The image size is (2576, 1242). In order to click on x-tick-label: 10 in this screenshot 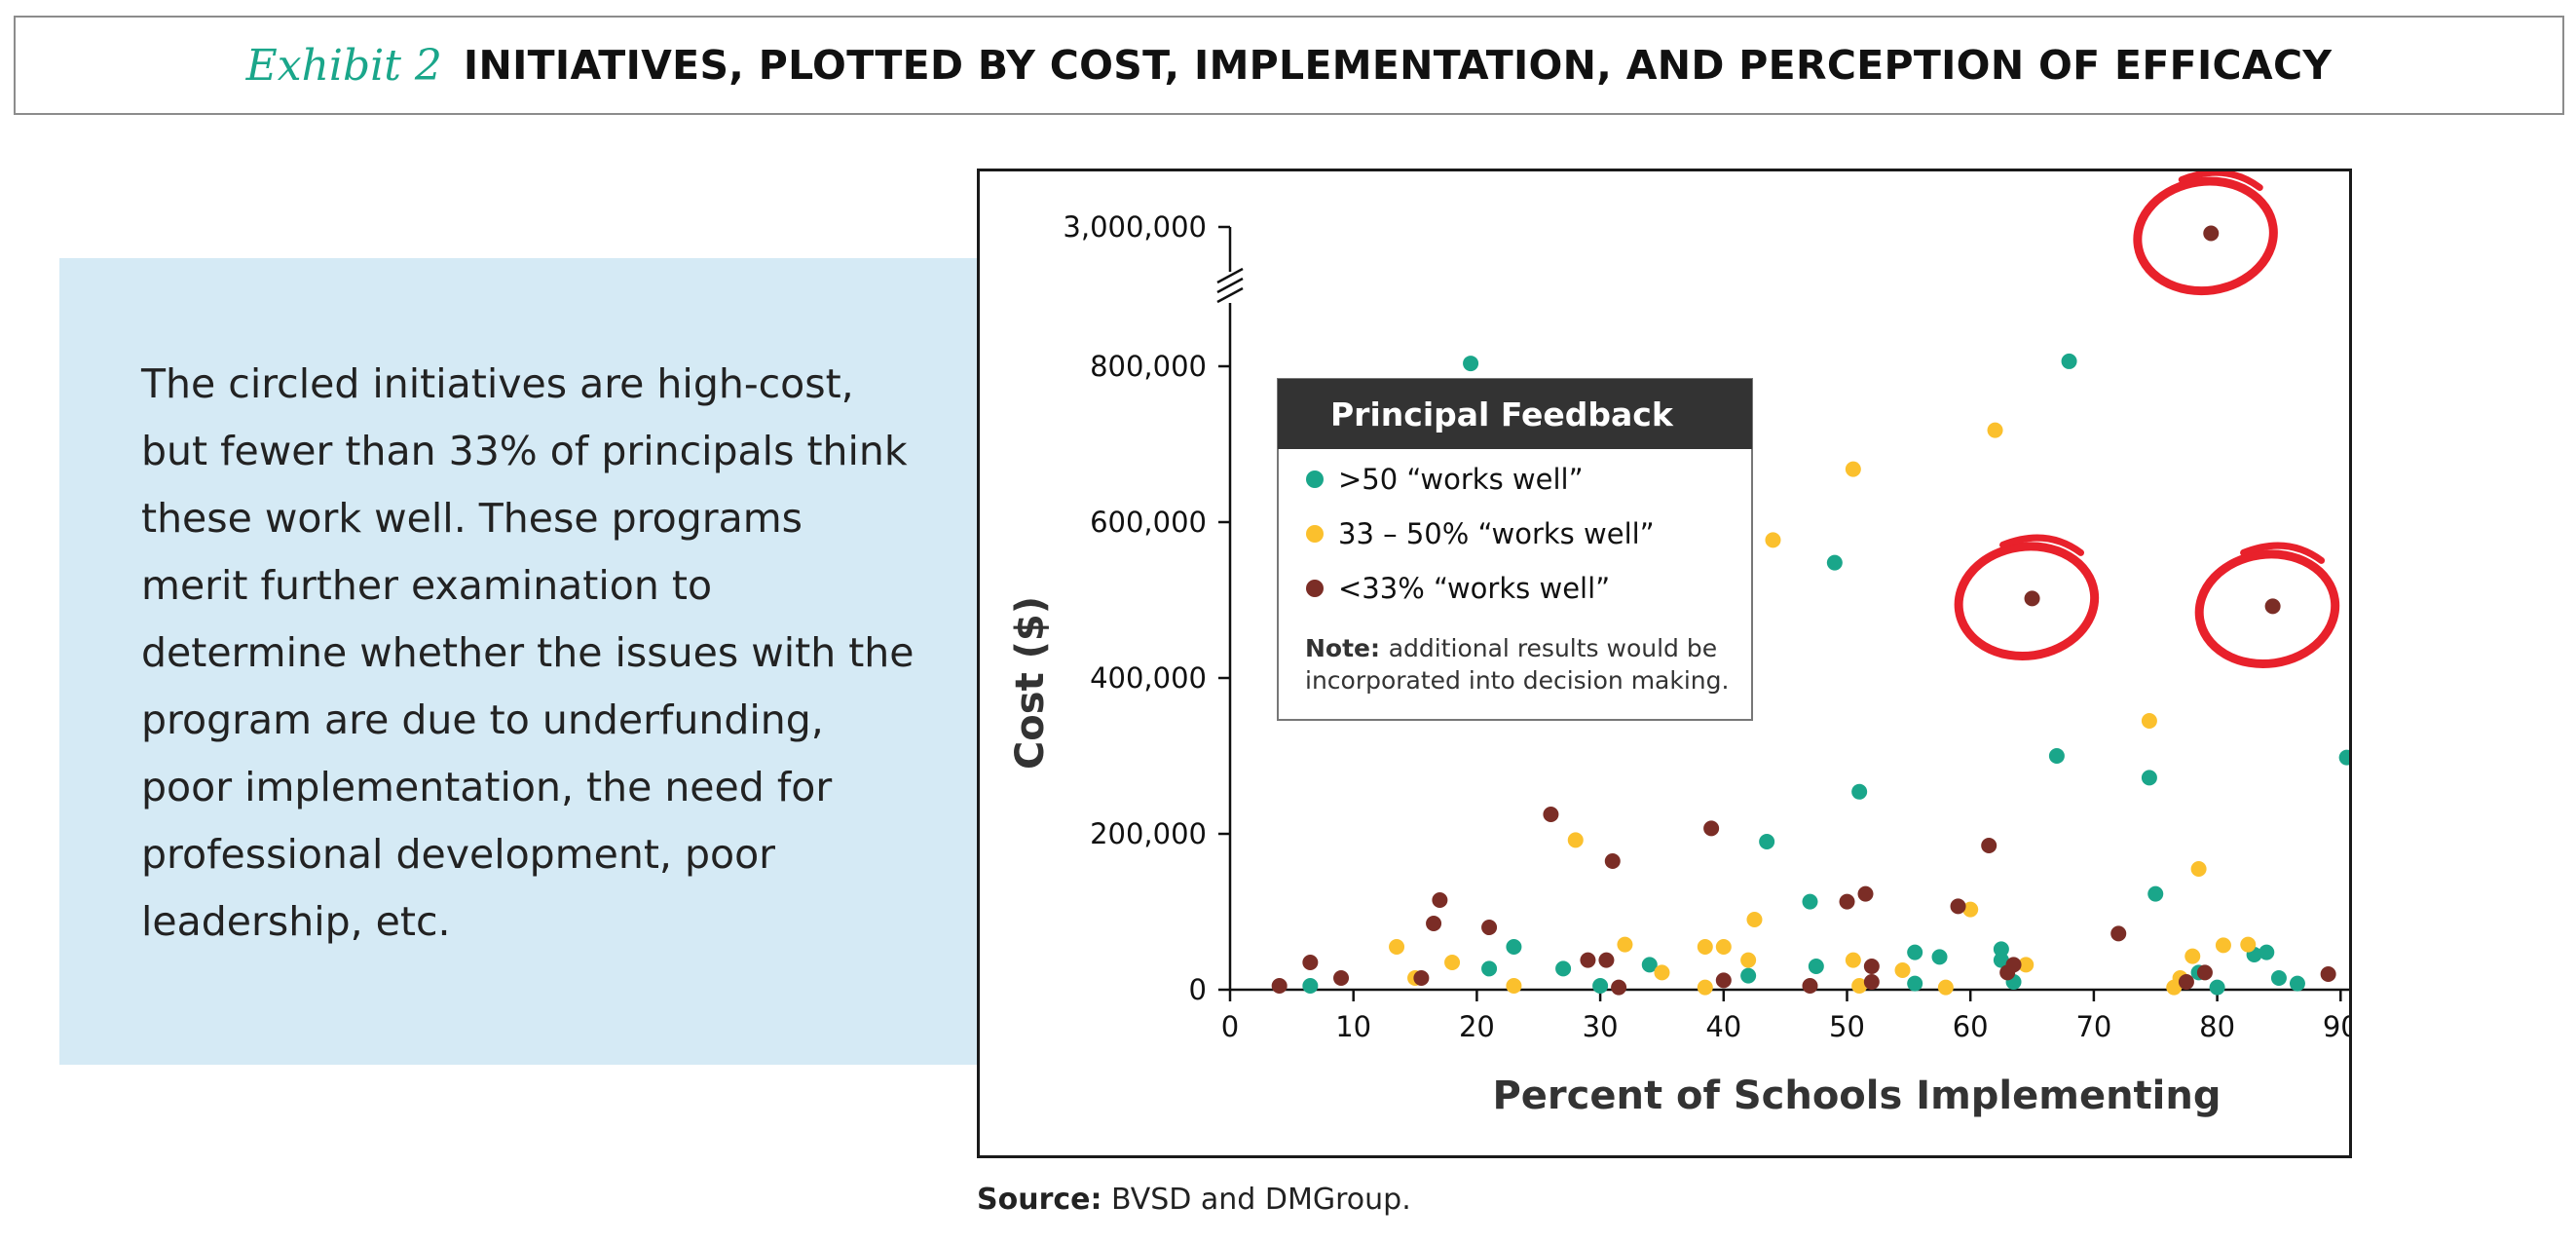, I will do `click(1353, 1026)`.